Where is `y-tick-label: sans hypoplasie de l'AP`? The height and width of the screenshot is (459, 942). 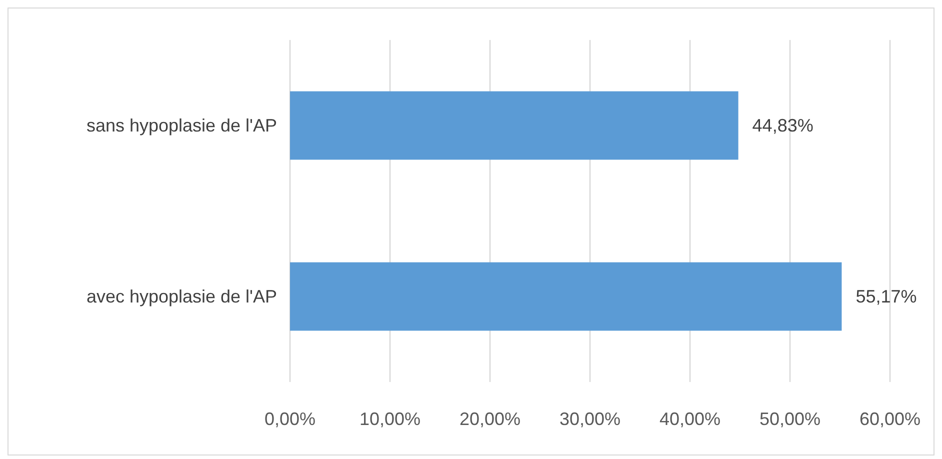 y-tick-label: sans hypoplasie de l'AP is located at coordinates (181, 126).